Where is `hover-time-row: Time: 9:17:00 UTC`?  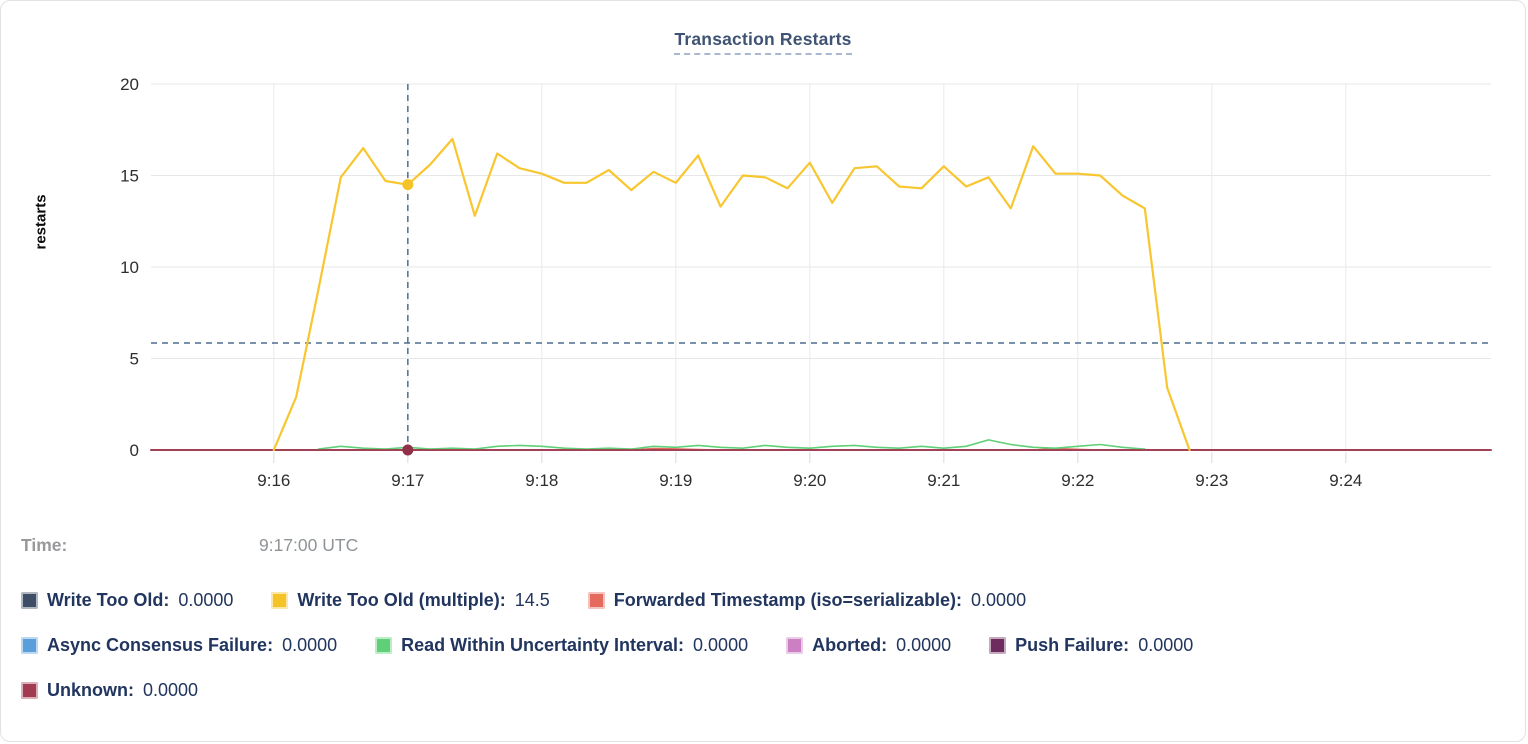 hover-time-row: Time: 9:17:00 UTC is located at coordinates (189, 545).